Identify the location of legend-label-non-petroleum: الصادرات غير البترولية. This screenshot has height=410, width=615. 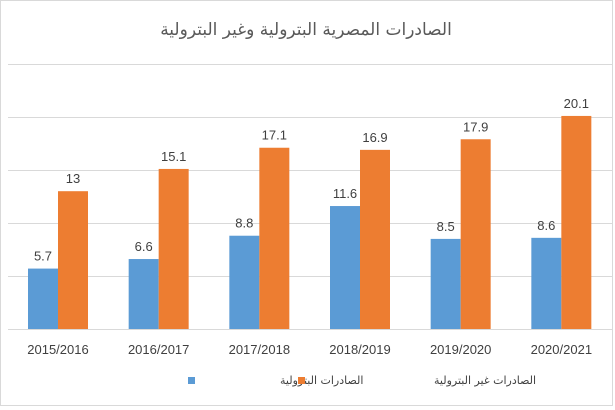
(485, 380).